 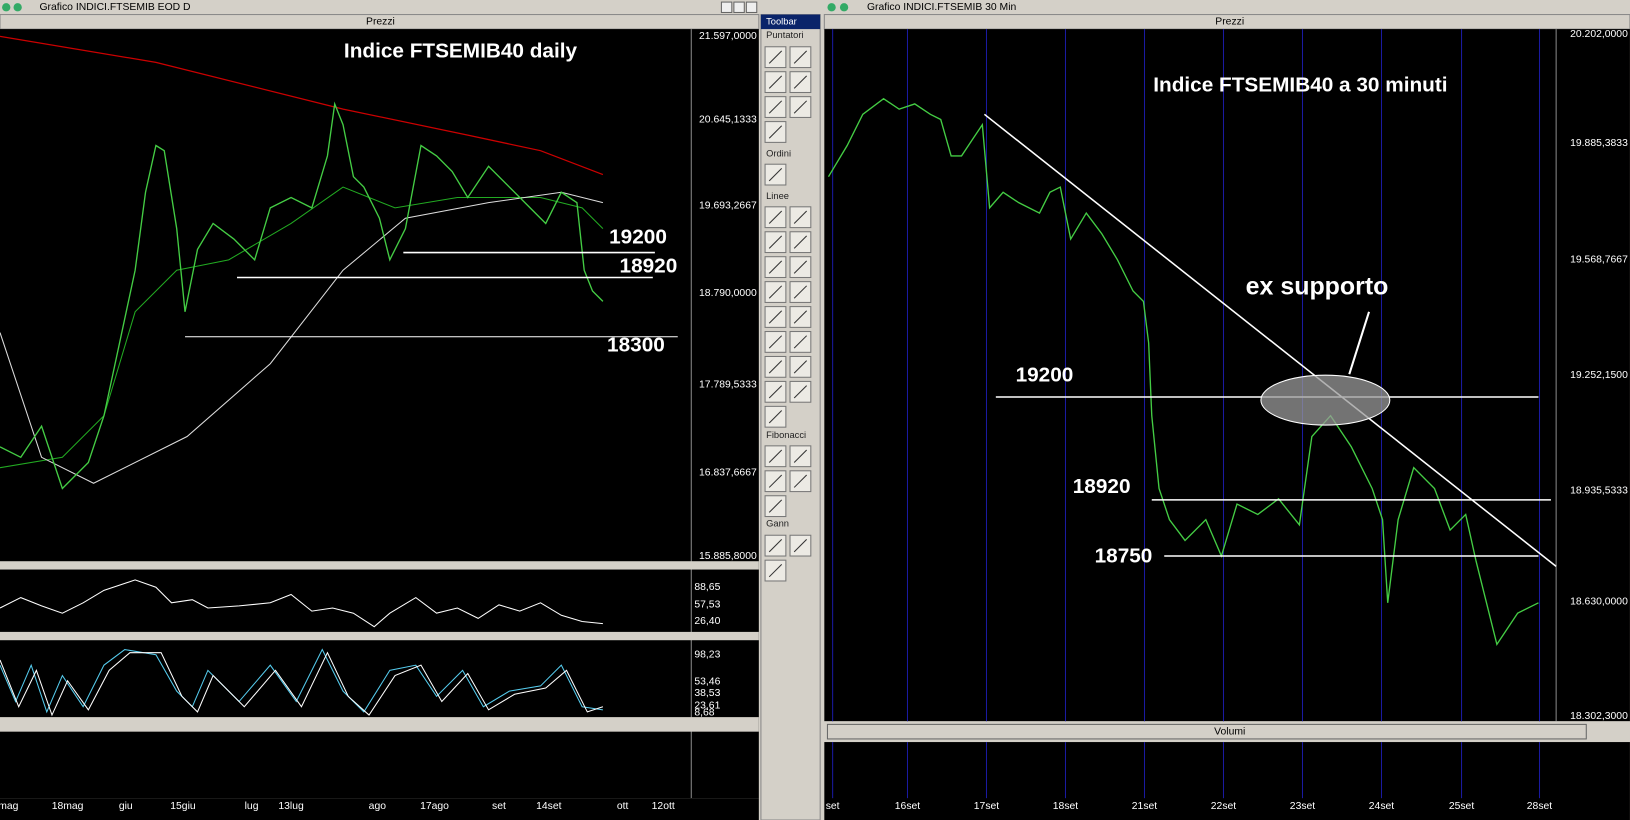 What do you see at coordinates (707, 621) in the screenshot?
I see `y-tick-label: 26,40` at bounding box center [707, 621].